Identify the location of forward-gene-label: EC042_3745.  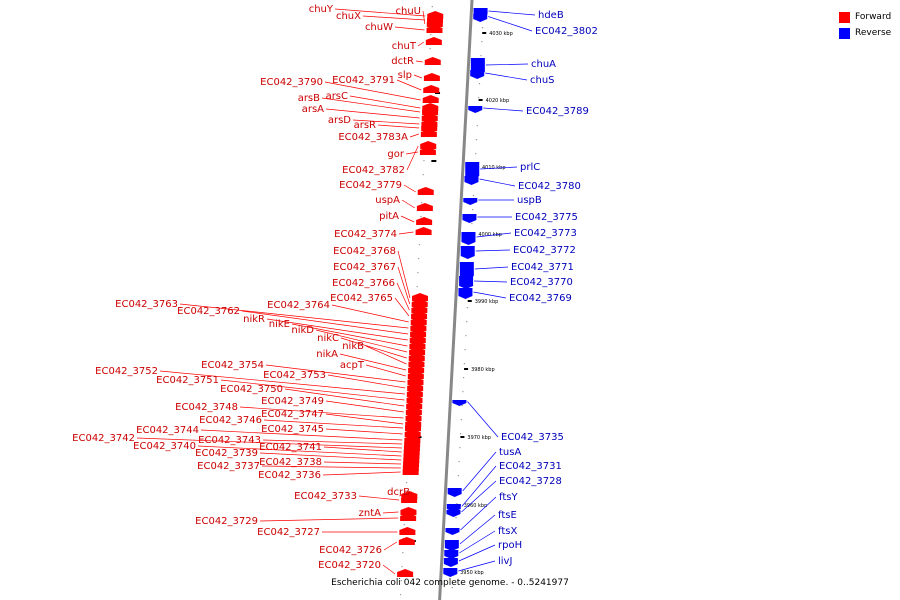
(292, 429).